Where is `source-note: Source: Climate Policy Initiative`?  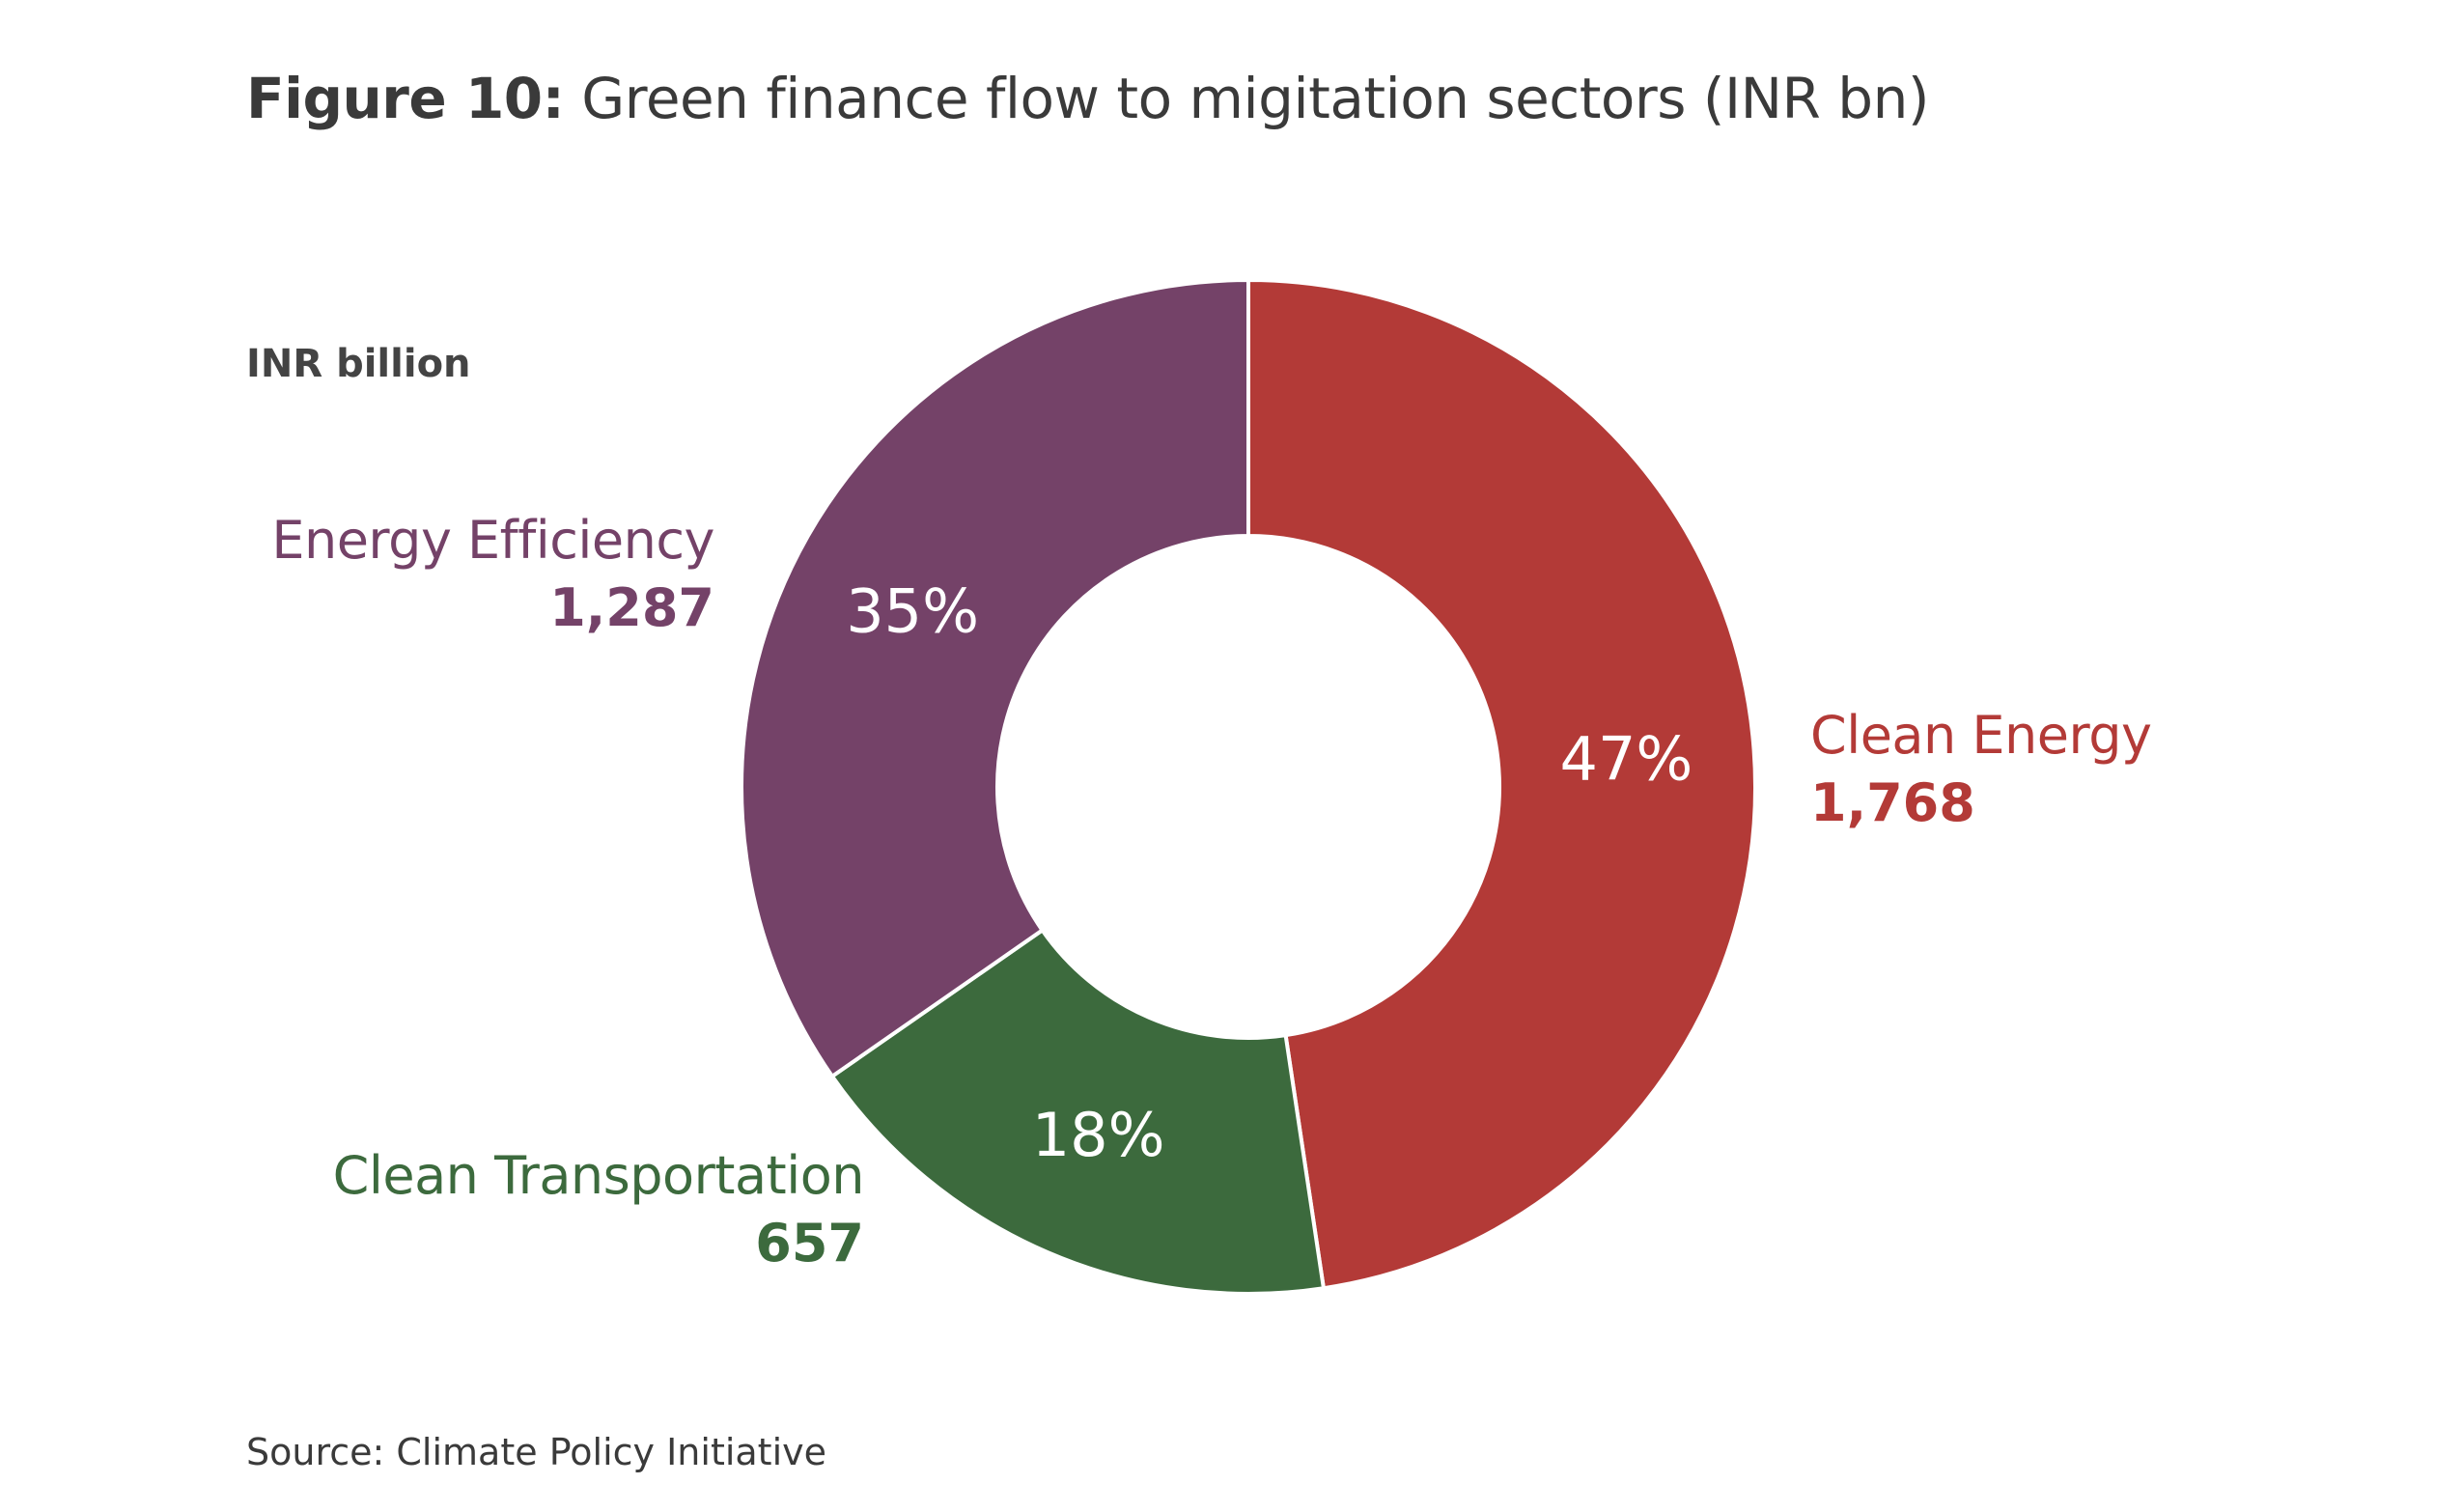 source-note: Source: Climate Policy Initiative is located at coordinates (536, 1452).